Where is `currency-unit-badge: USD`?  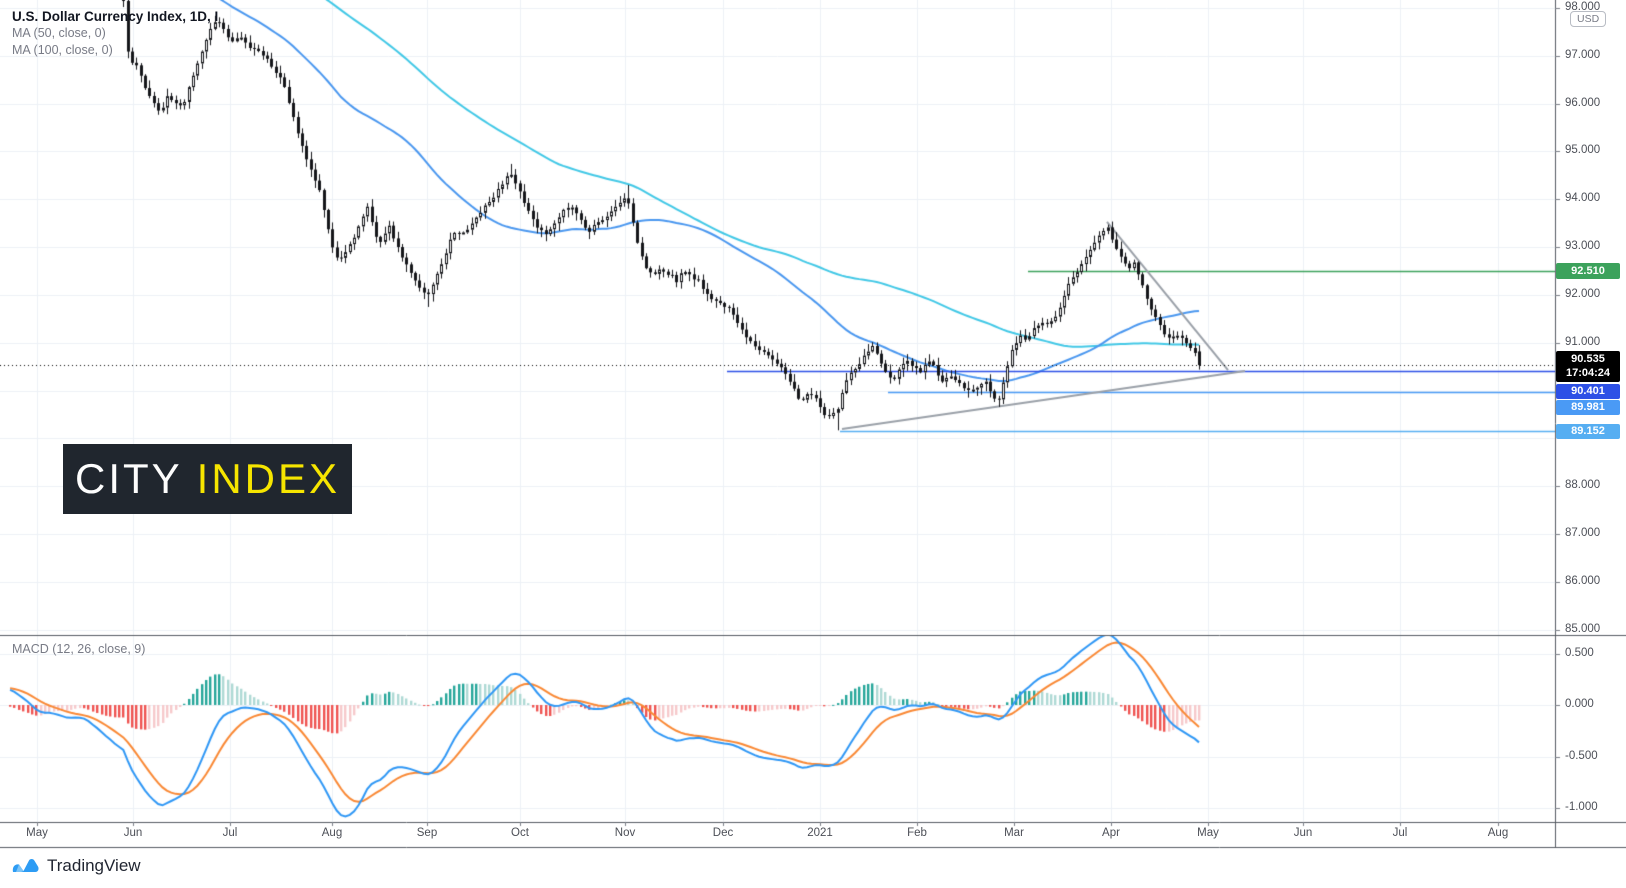 currency-unit-badge: USD is located at coordinates (1588, 19).